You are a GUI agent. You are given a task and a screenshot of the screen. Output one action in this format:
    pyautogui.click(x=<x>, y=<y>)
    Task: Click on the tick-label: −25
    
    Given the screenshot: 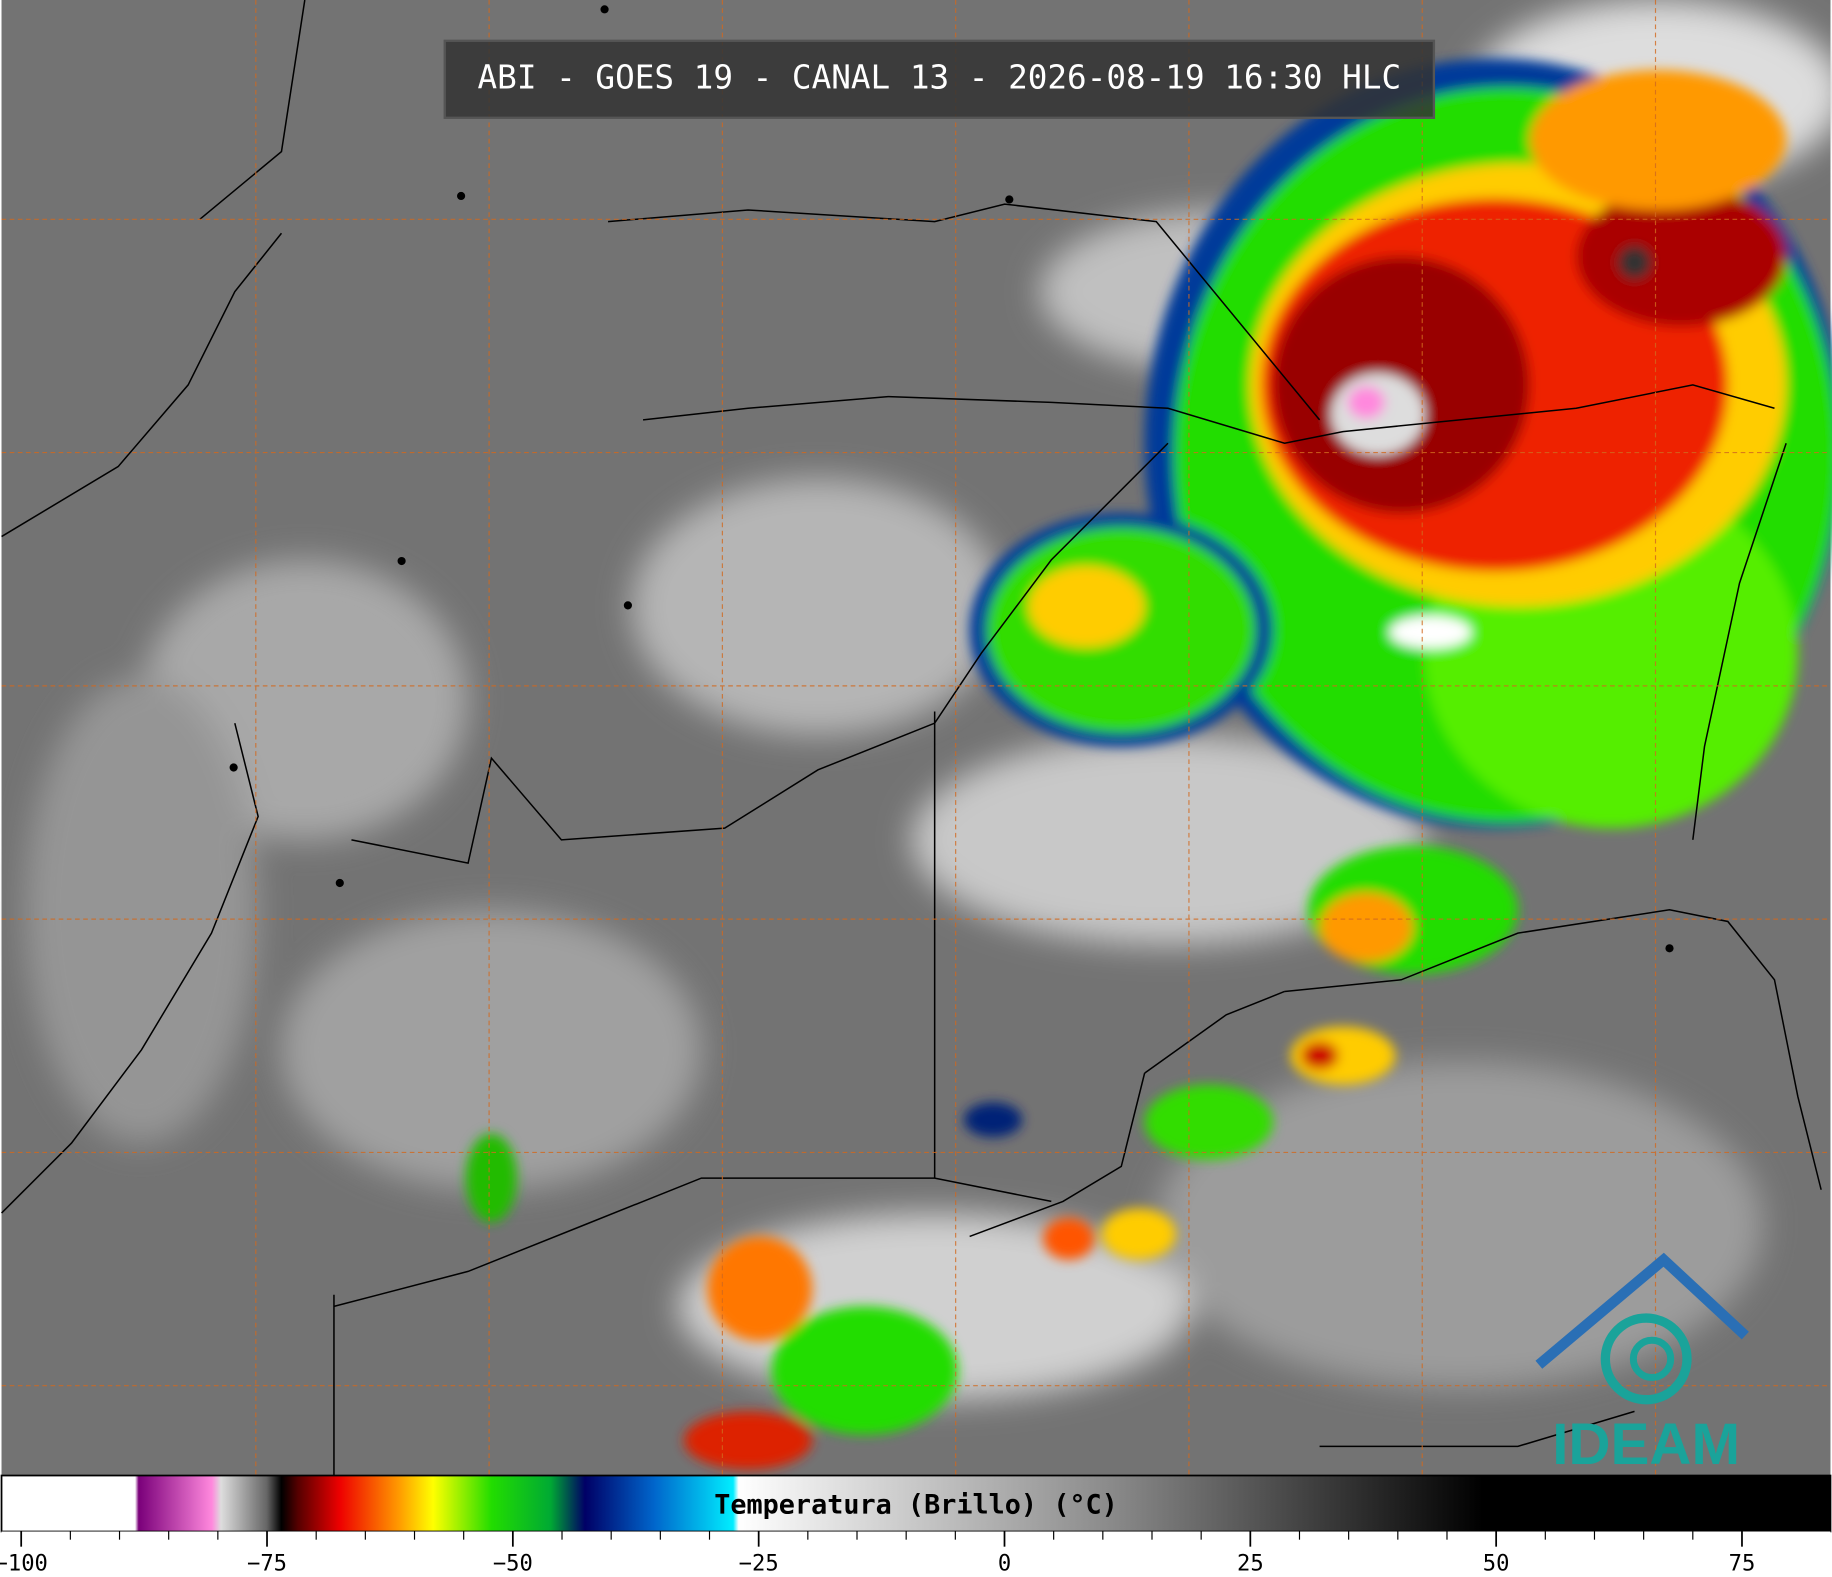 What is the action you would take?
    pyautogui.click(x=759, y=1564)
    